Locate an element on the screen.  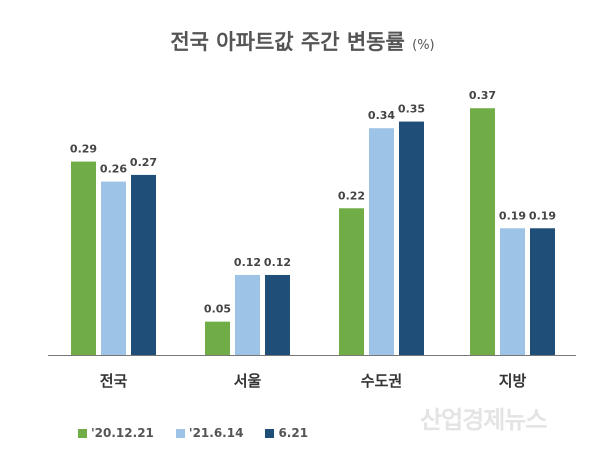
category-label: 전국 is located at coordinates (114, 381).